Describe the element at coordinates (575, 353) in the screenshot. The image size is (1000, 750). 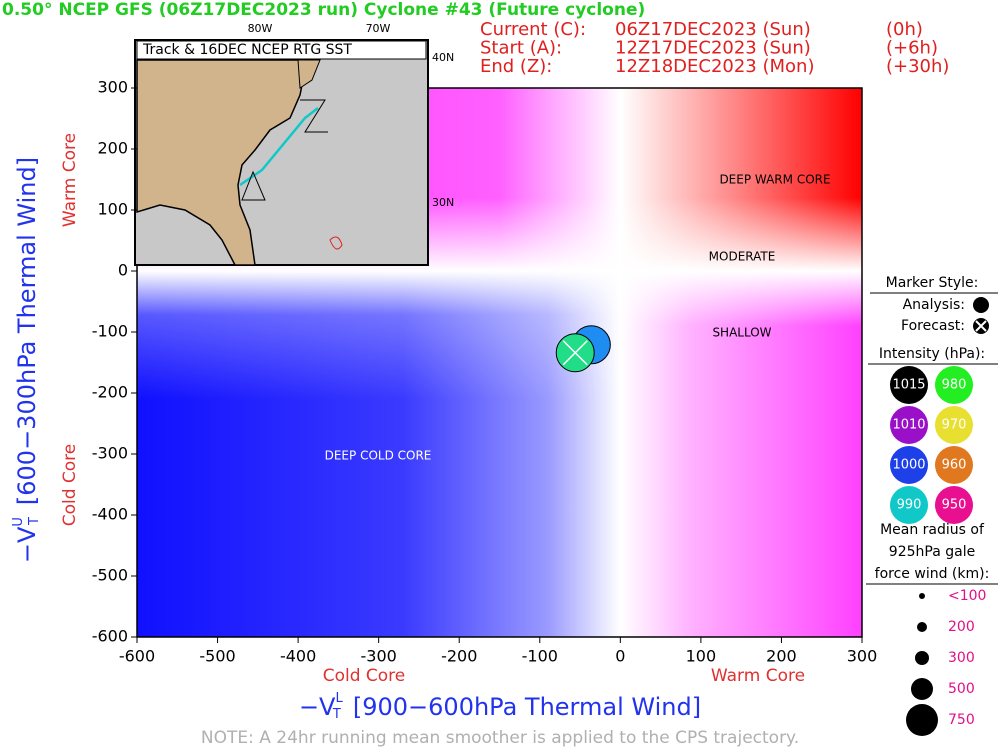
I see `forecast-cross` at that location.